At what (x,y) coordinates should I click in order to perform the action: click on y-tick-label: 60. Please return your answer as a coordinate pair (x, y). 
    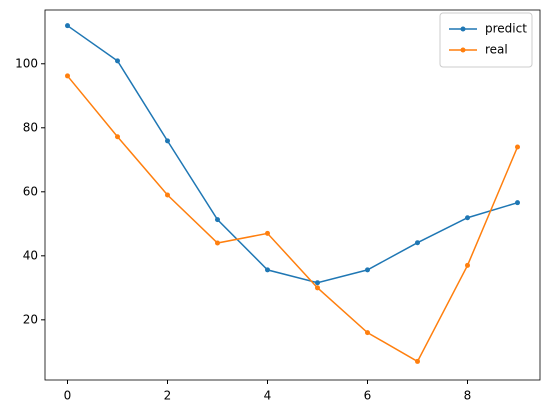
    Looking at the image, I should click on (30, 191).